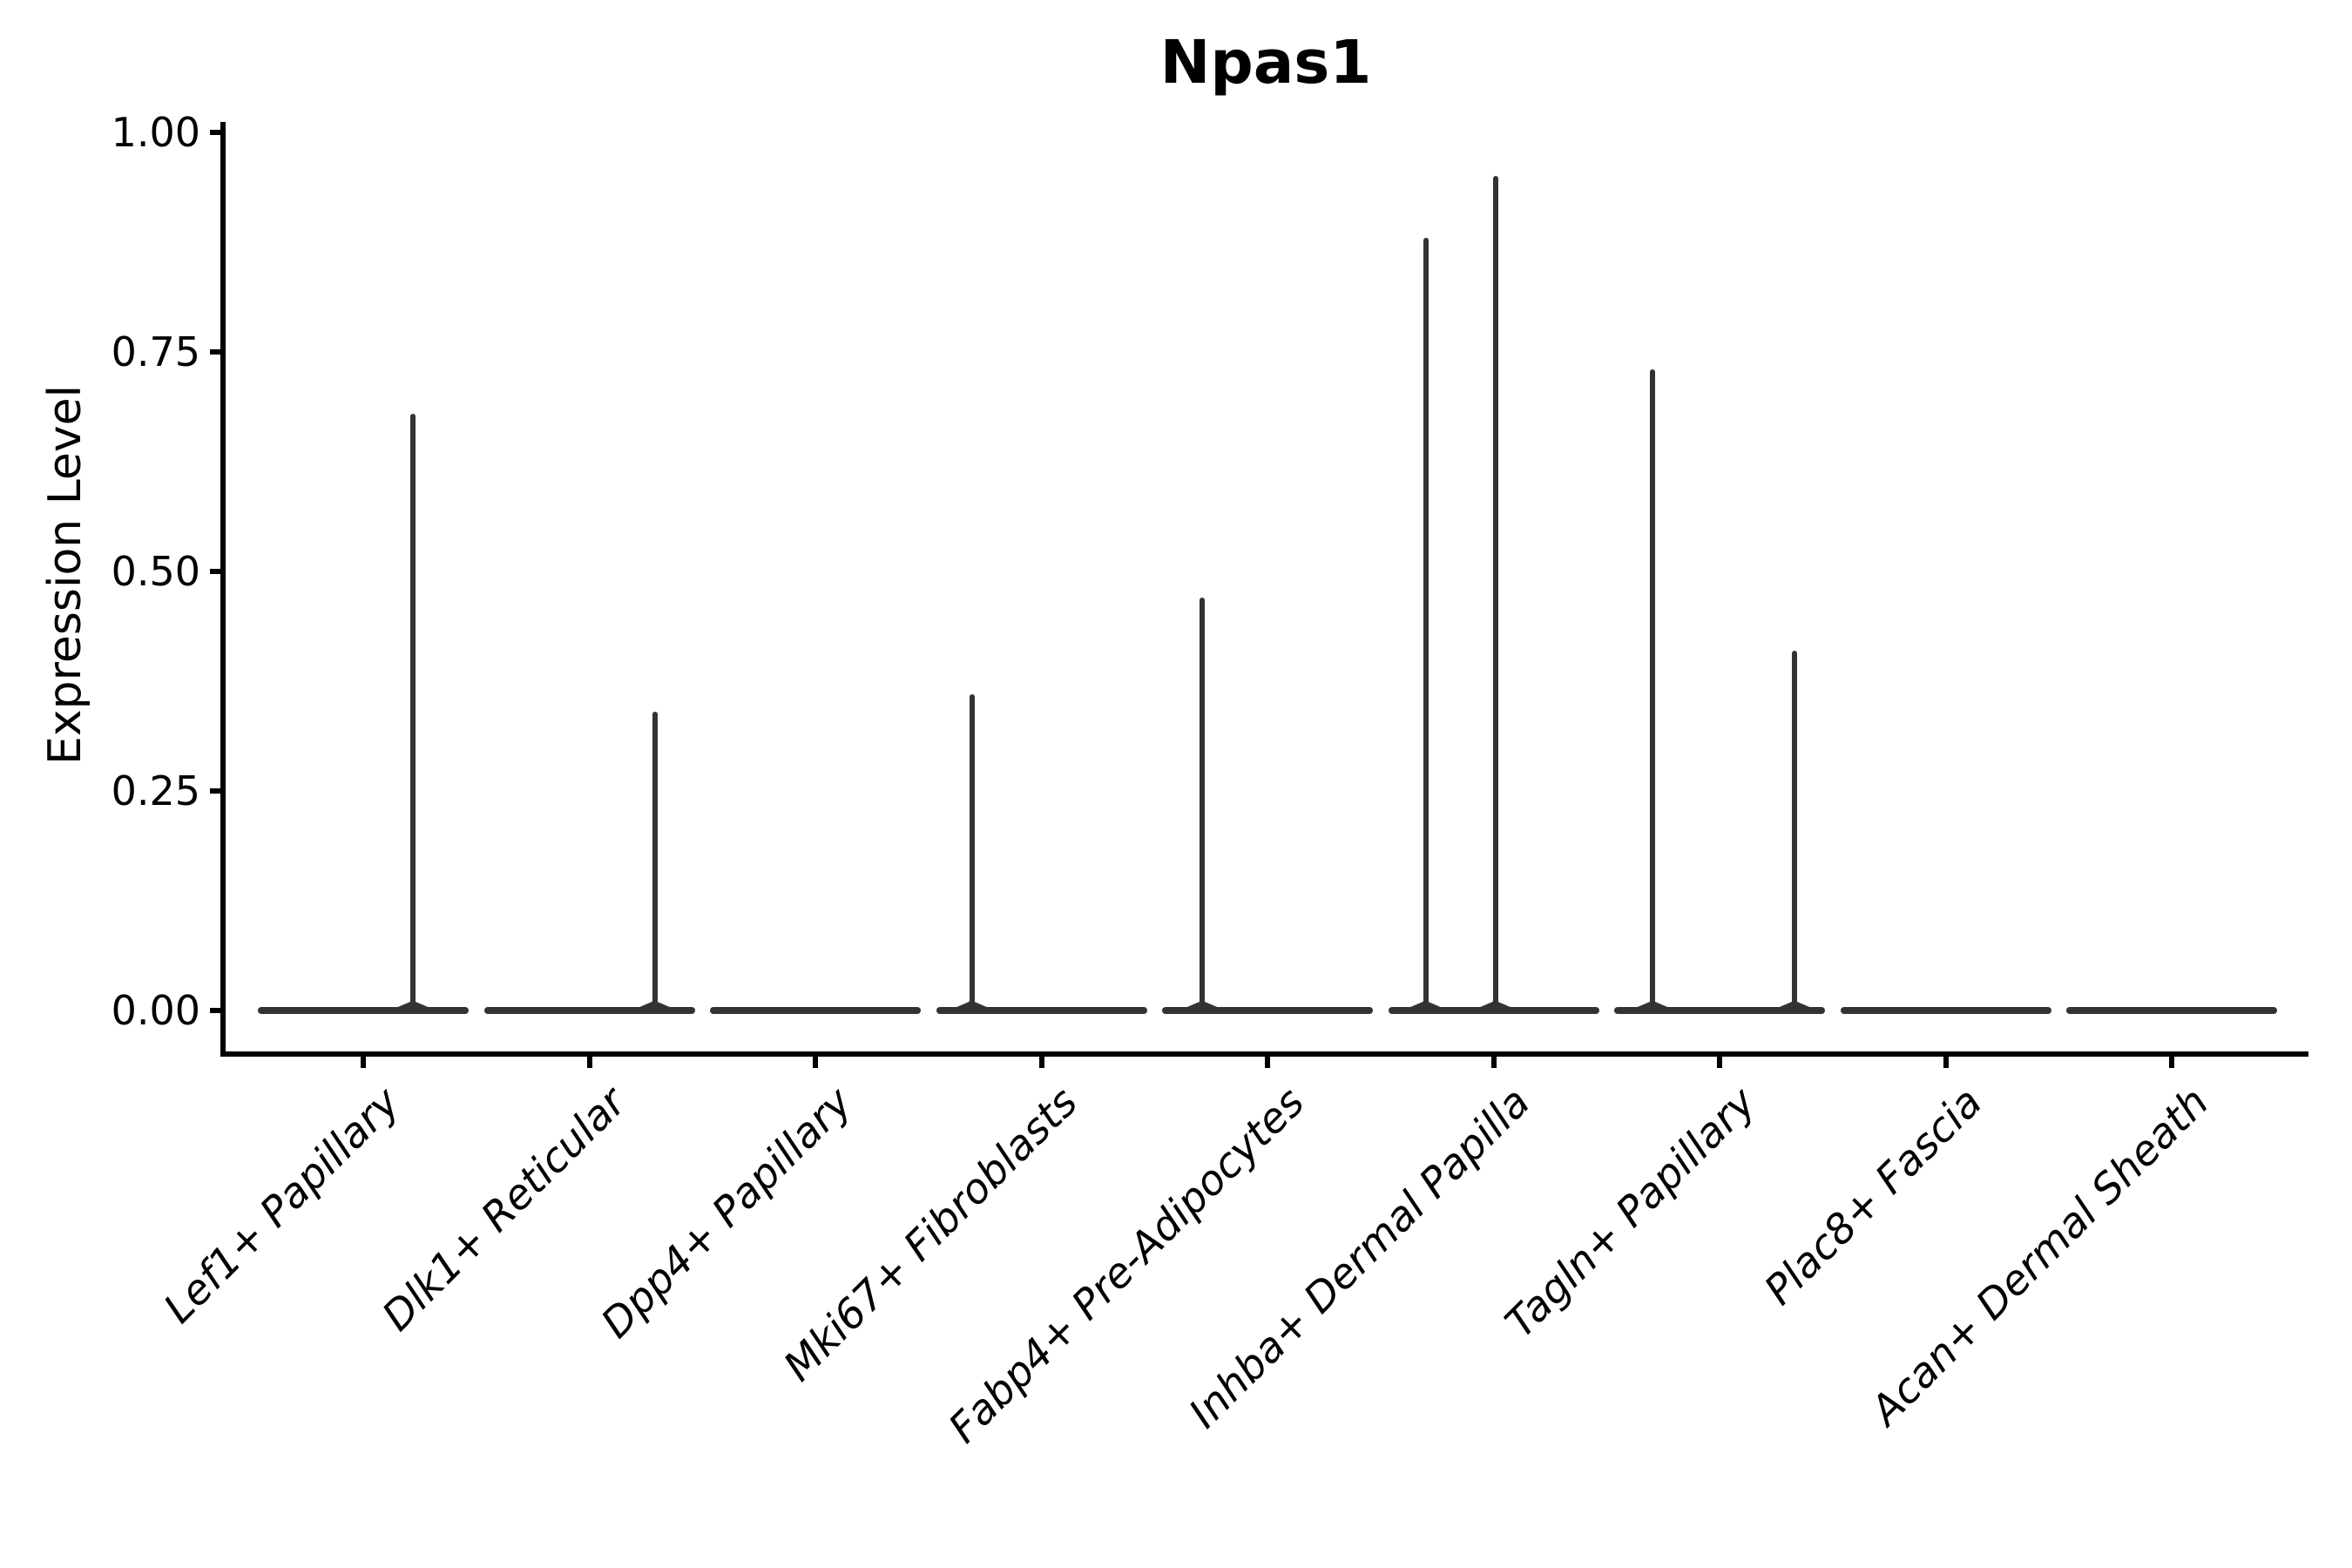 The width and height of the screenshot is (2352, 1568). What do you see at coordinates (155, 790) in the screenshot?
I see `y-tick-label: 0.25` at bounding box center [155, 790].